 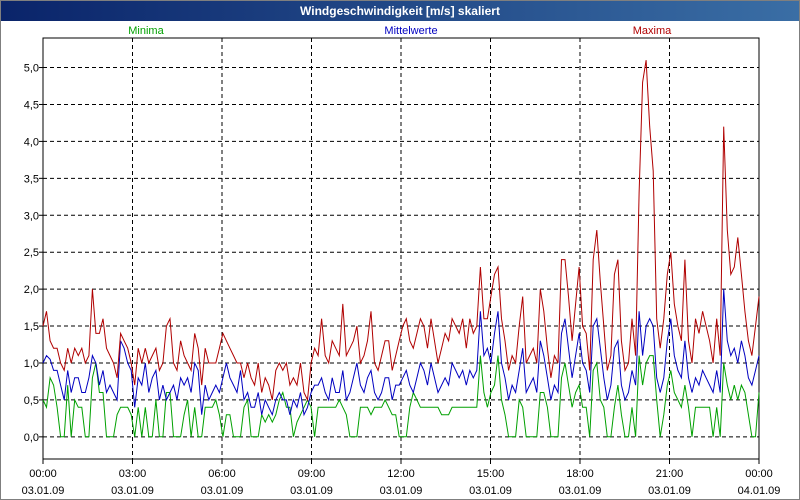 What do you see at coordinates (759, 491) in the screenshot?
I see `x-tick-date: 04.01.09` at bounding box center [759, 491].